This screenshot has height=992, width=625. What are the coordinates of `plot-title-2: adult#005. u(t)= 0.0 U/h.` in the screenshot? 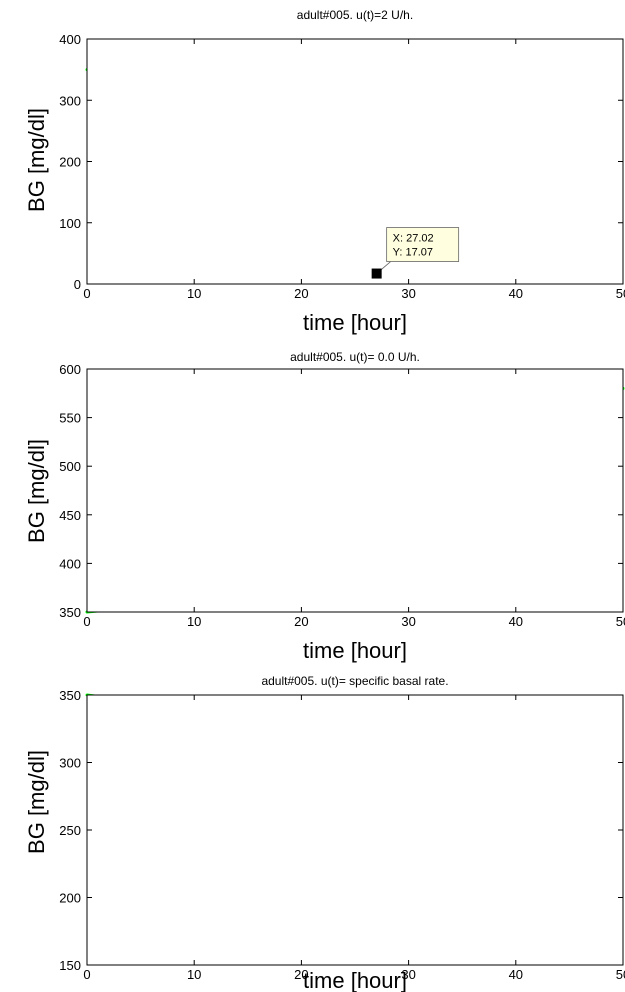 It's located at (355, 357).